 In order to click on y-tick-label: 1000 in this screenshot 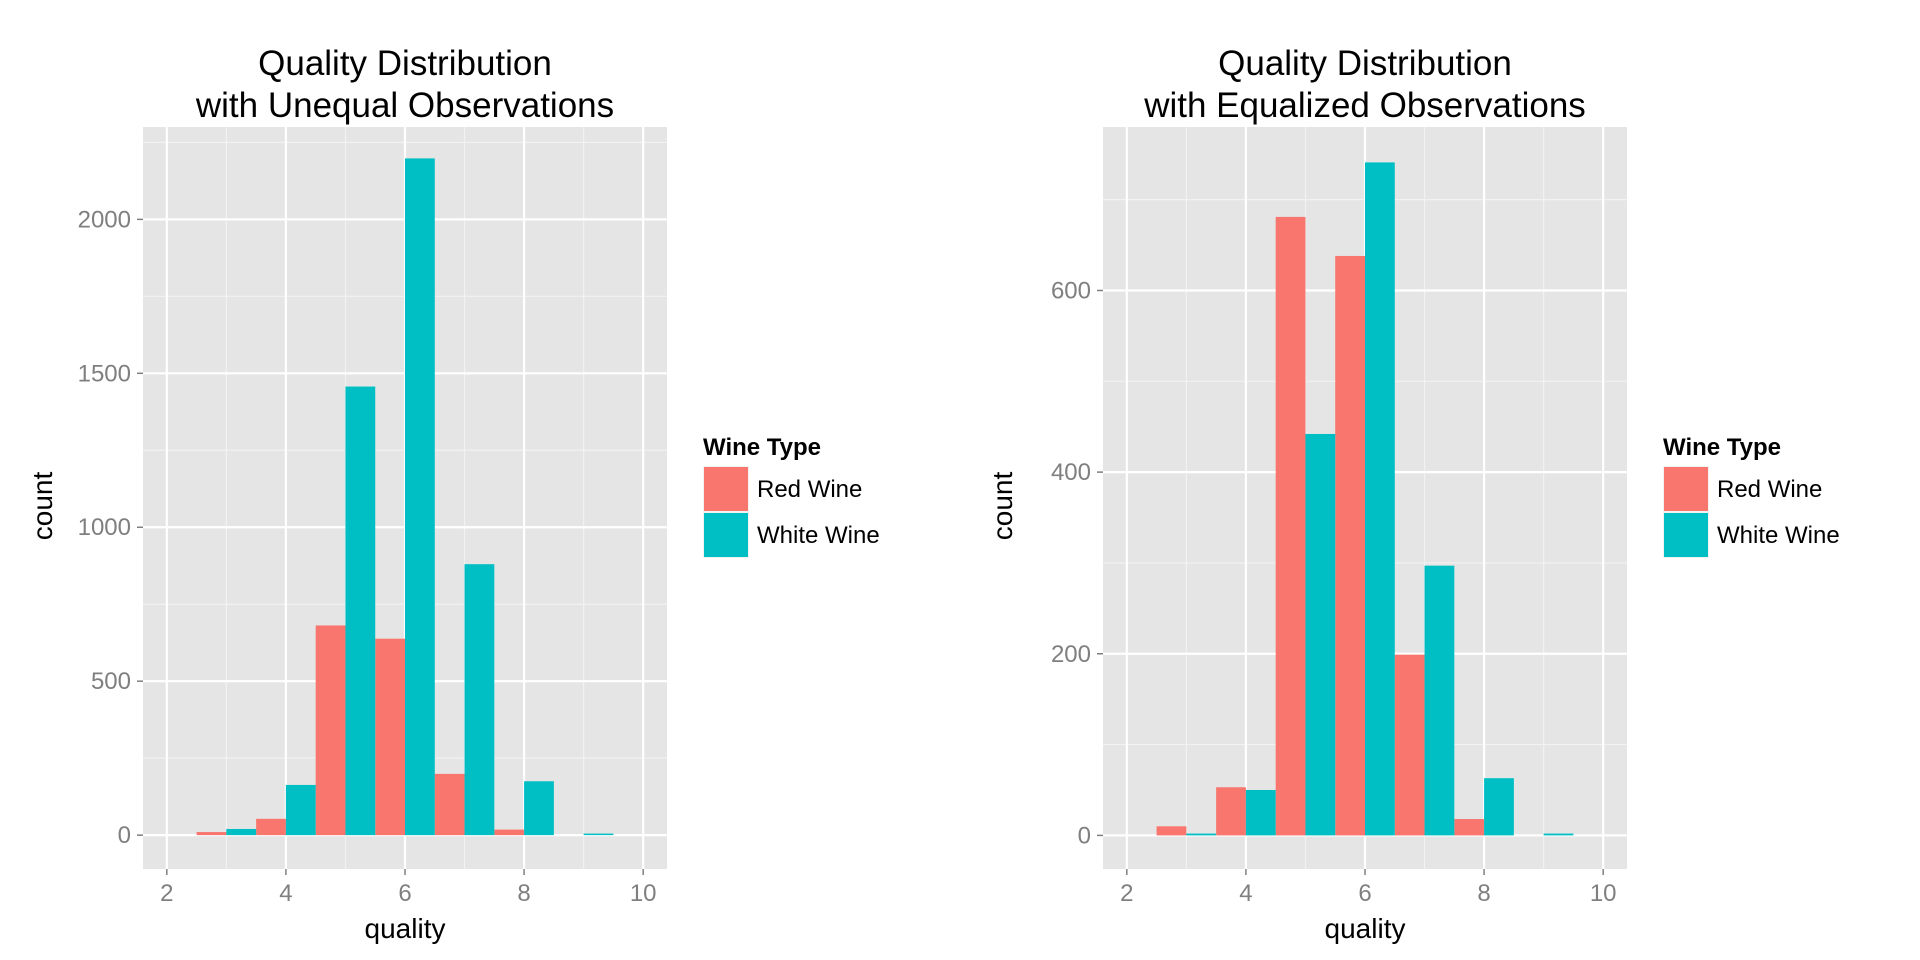, I will do `click(104, 527)`.